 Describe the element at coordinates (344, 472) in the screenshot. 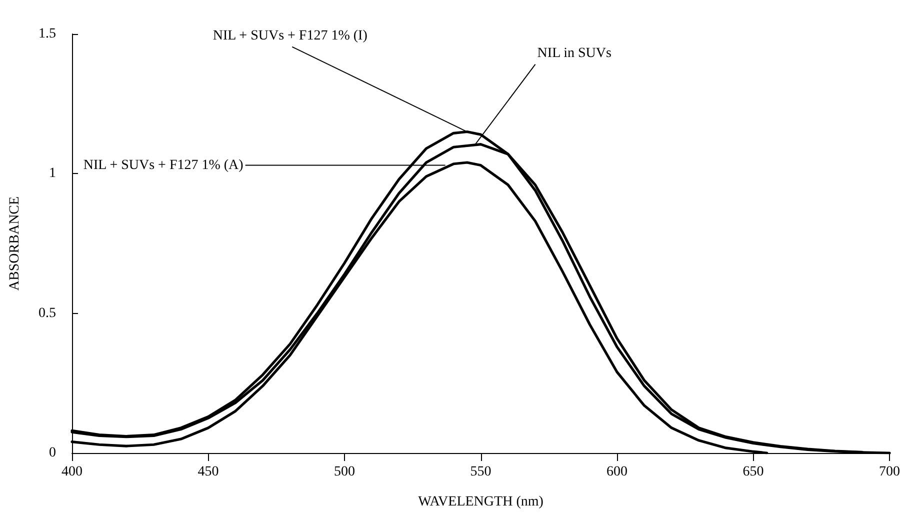

I see `x-tick-label: 500` at that location.